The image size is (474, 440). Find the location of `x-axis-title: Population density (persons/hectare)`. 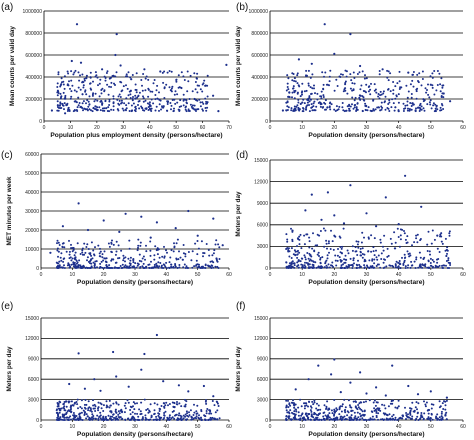

x-axis-title: Population density (persons/hectare) is located at coordinates (366, 434).